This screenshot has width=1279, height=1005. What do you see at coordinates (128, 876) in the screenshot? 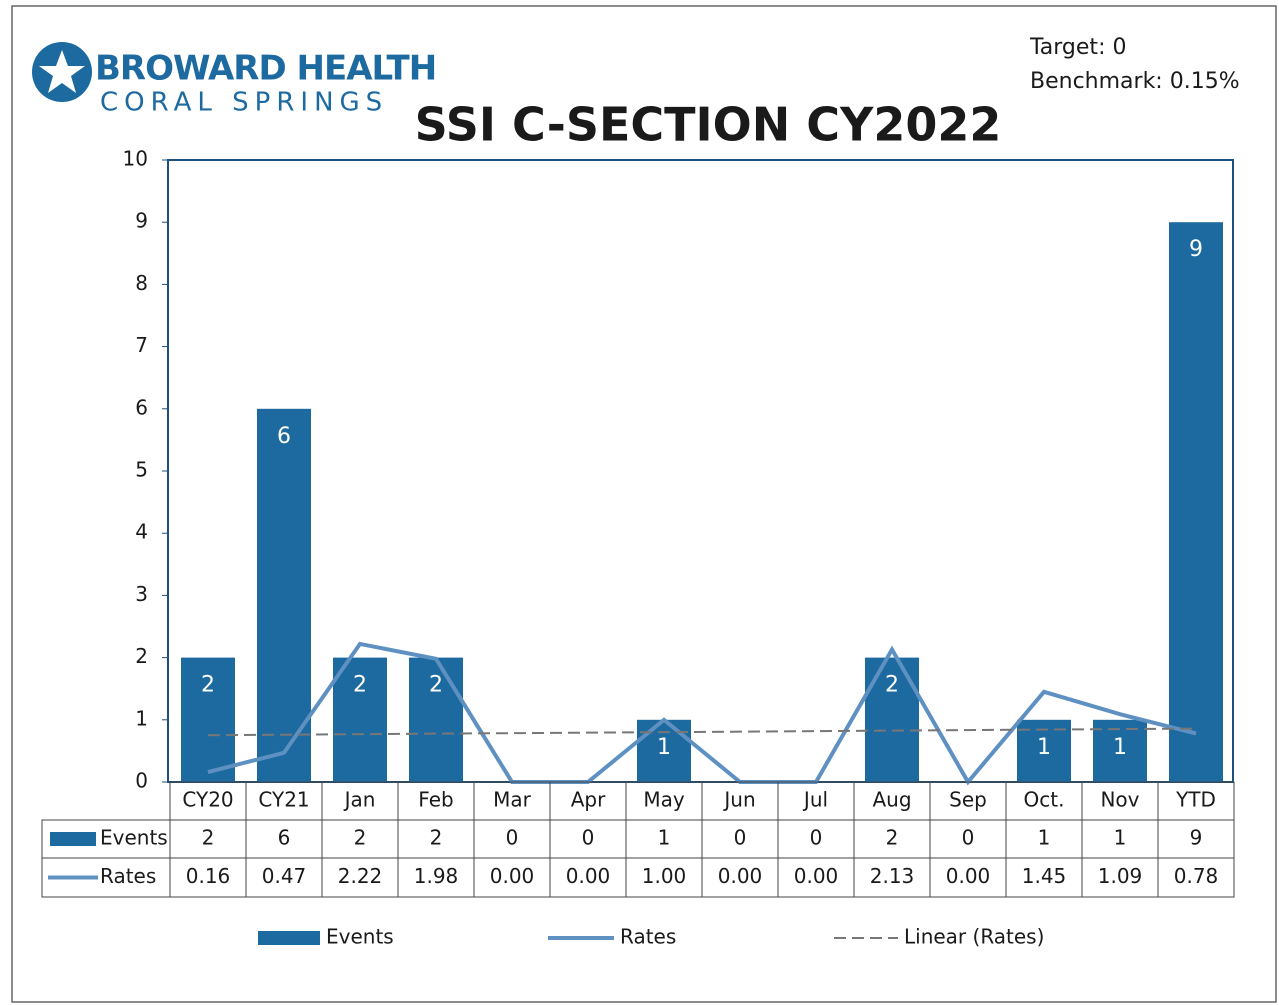
I see `row-label: Rates` at bounding box center [128, 876].